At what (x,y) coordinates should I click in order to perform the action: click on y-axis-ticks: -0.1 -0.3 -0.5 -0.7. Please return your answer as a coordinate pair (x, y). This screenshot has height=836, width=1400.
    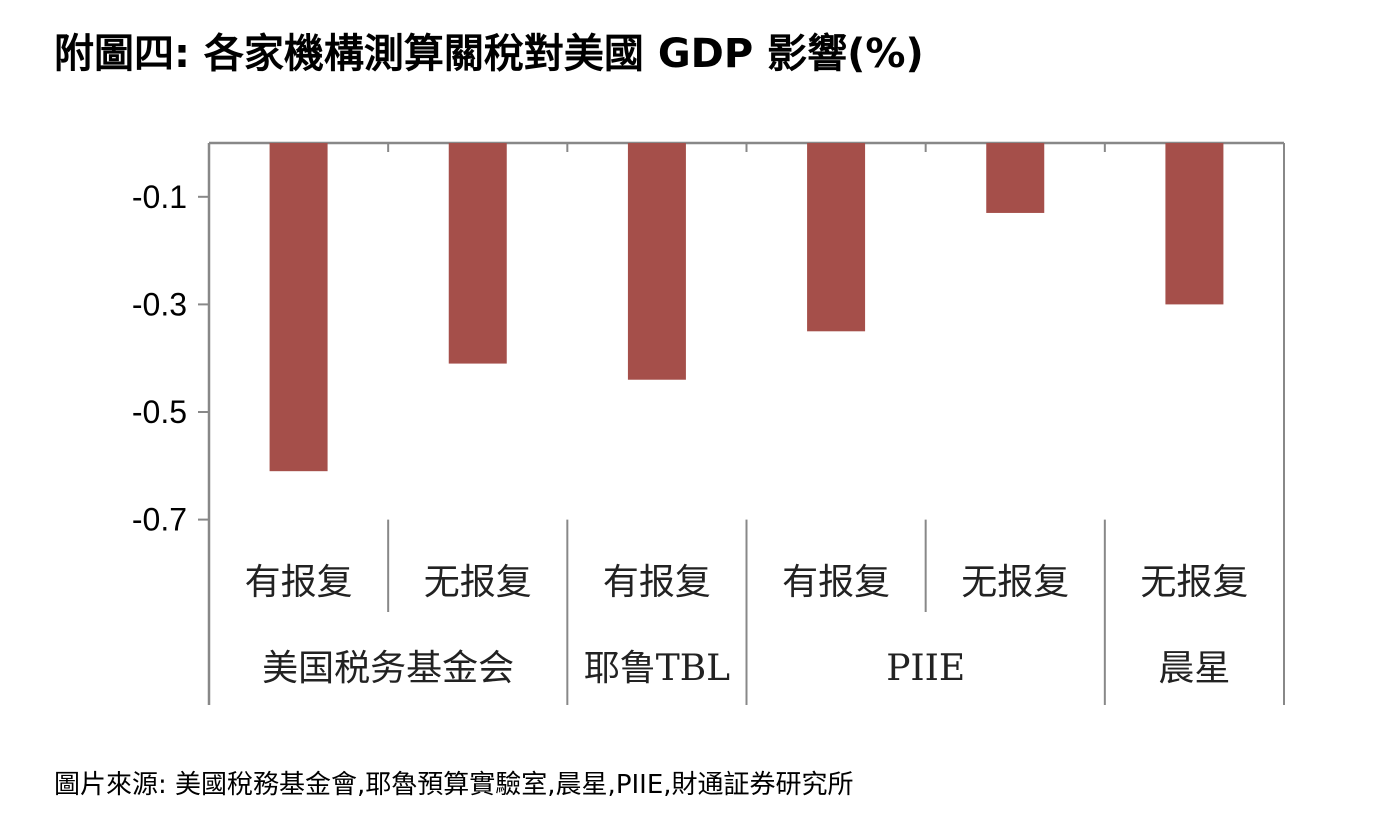
    Looking at the image, I should click on (170, 358).